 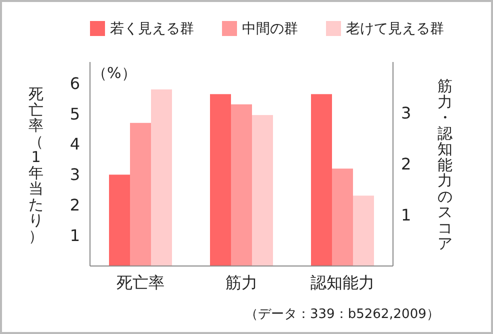 What do you see at coordinates (242, 282) in the screenshot?
I see `x-tick-label: 筋力` at bounding box center [242, 282].